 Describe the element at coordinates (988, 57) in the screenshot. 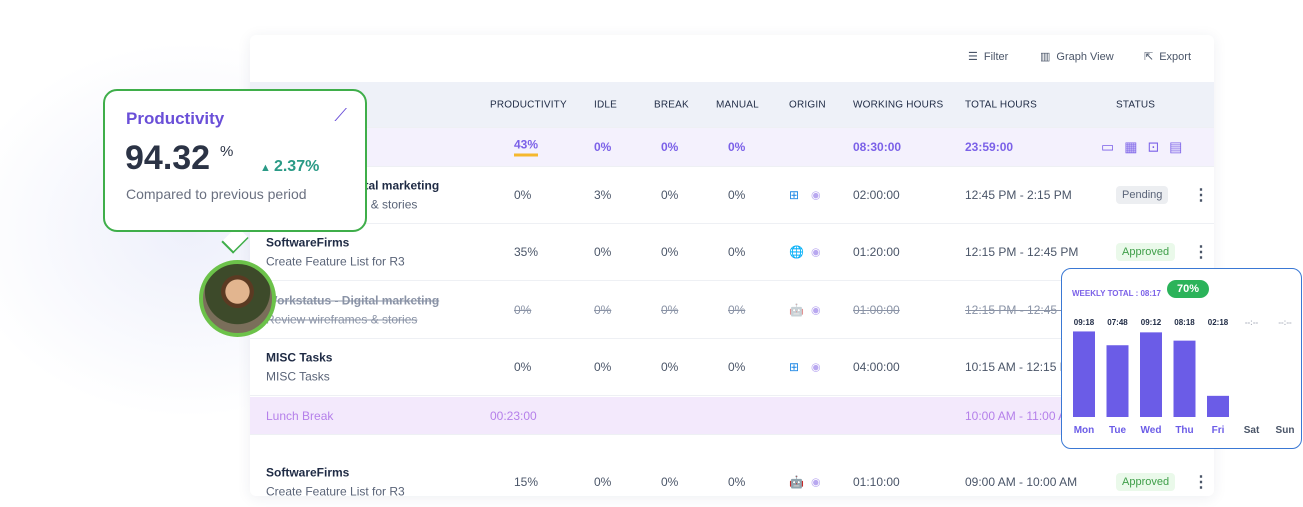

I see `filter-button: ☰ Filter` at that location.